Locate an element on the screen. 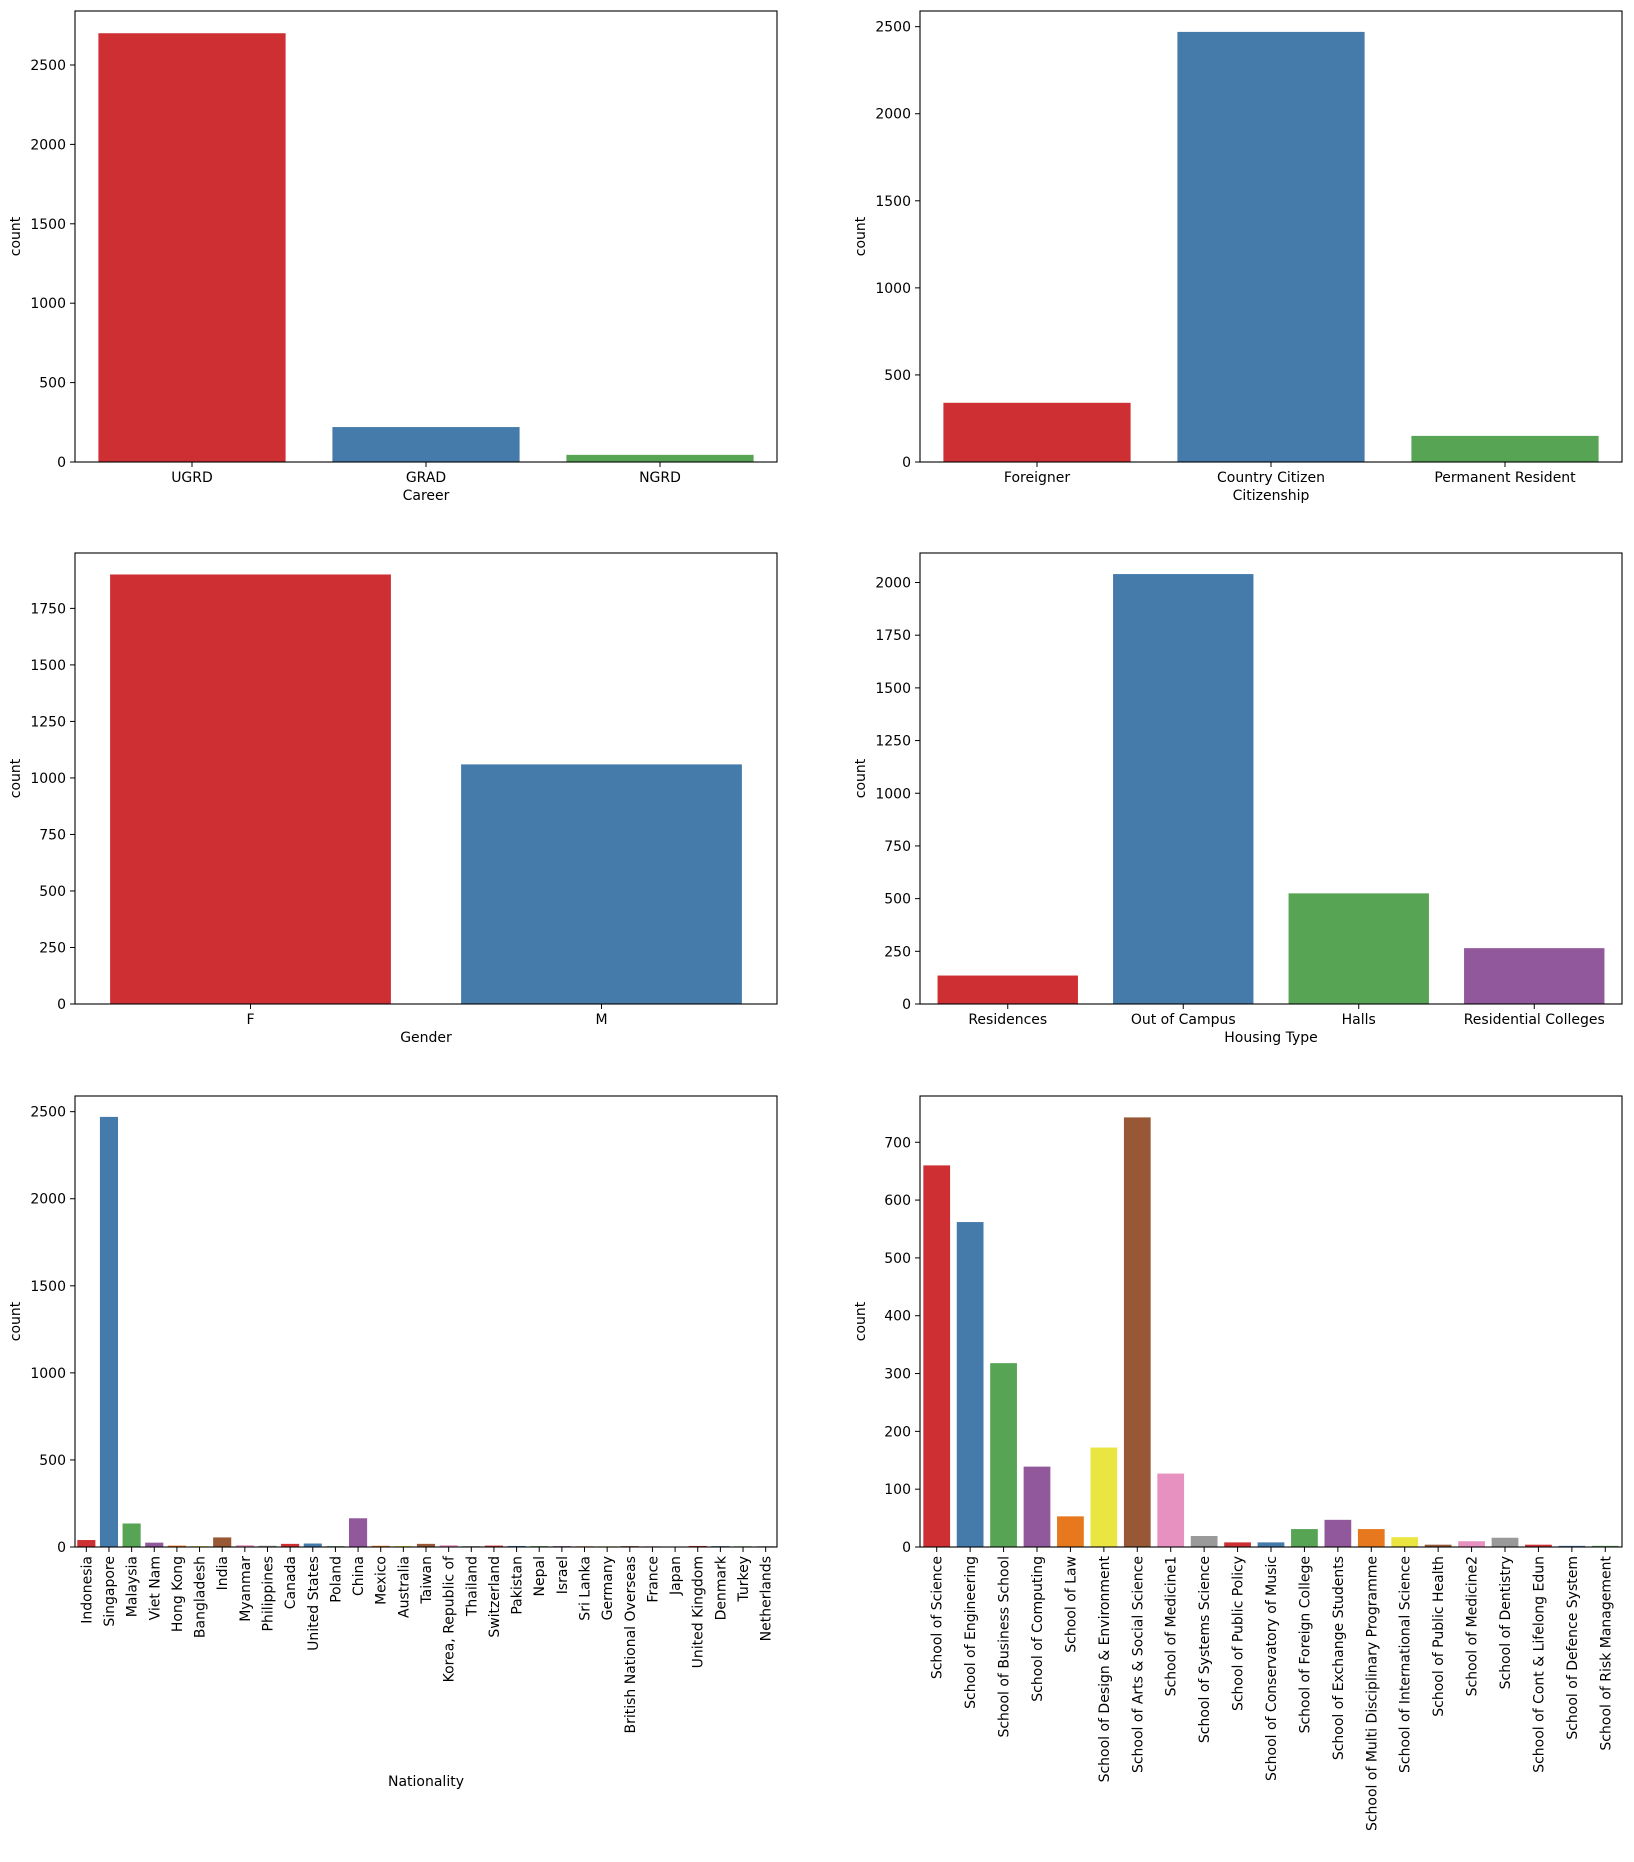  x-axis-label: Nationality is located at coordinates (426, 1782).